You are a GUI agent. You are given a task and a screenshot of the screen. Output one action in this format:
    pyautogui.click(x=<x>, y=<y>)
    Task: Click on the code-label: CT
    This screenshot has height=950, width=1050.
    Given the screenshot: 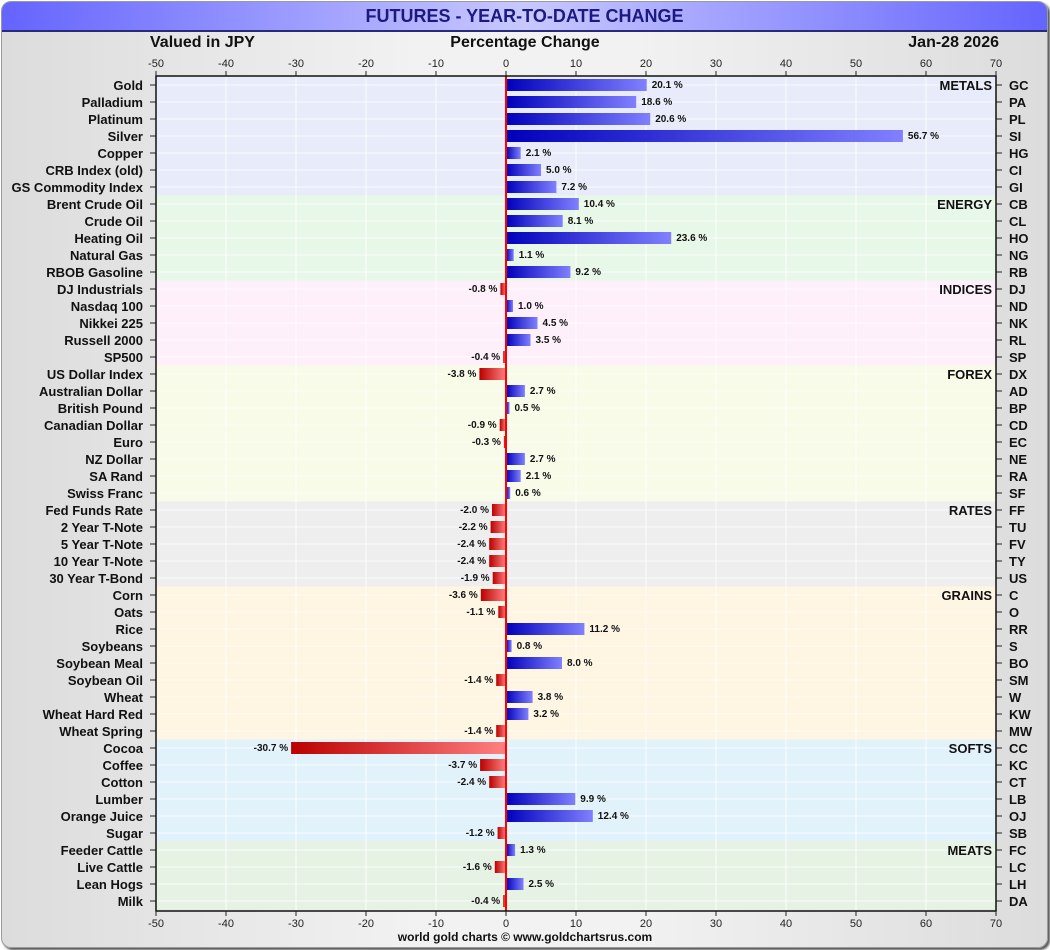 What is the action you would take?
    pyautogui.click(x=1017, y=782)
    